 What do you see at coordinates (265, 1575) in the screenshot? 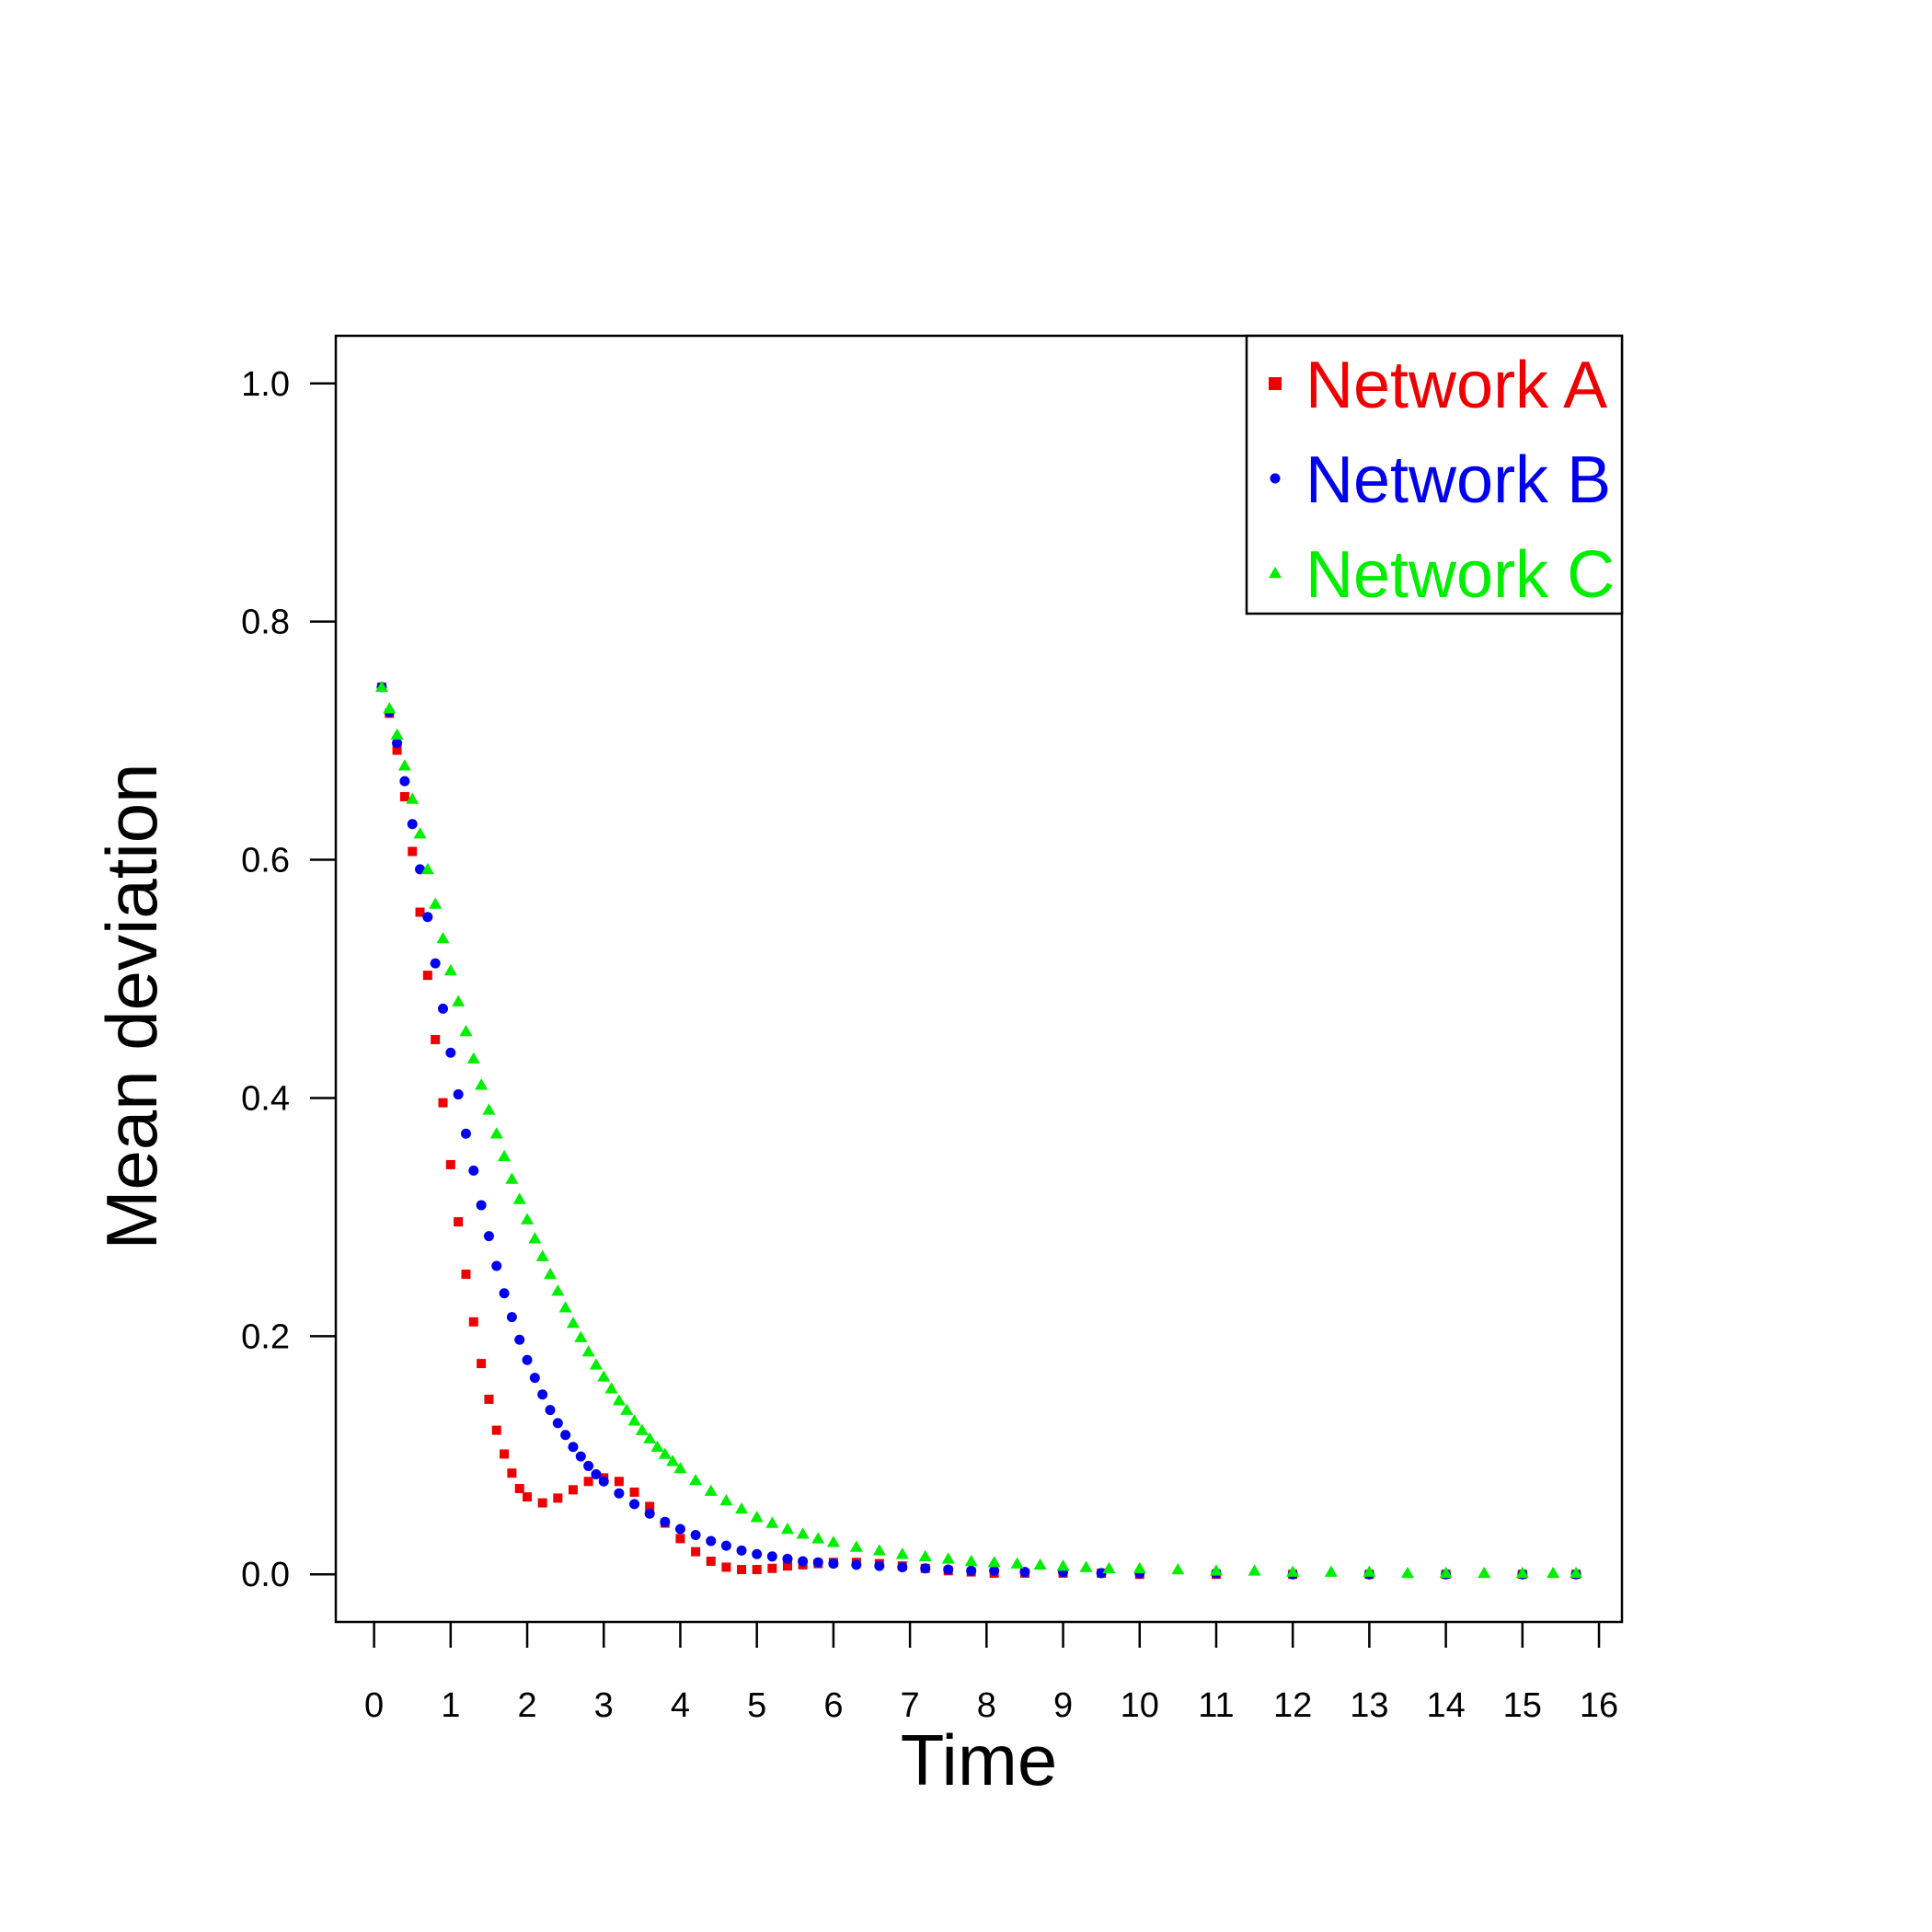
I see `y-tick-label: 0.0` at bounding box center [265, 1575].